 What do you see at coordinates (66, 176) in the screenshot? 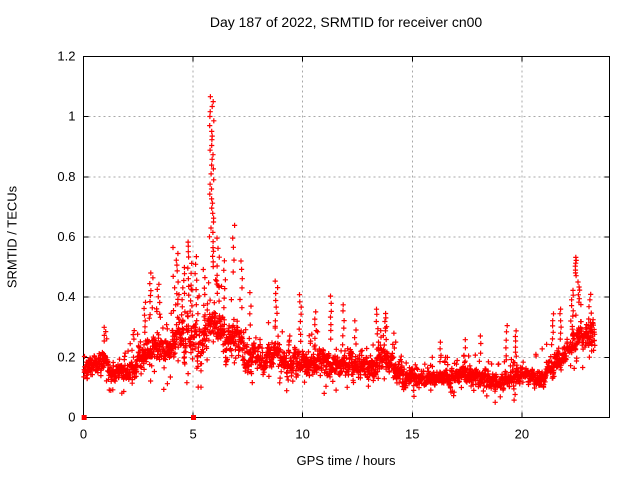
I see `y-tick-label: 0.8` at bounding box center [66, 176].